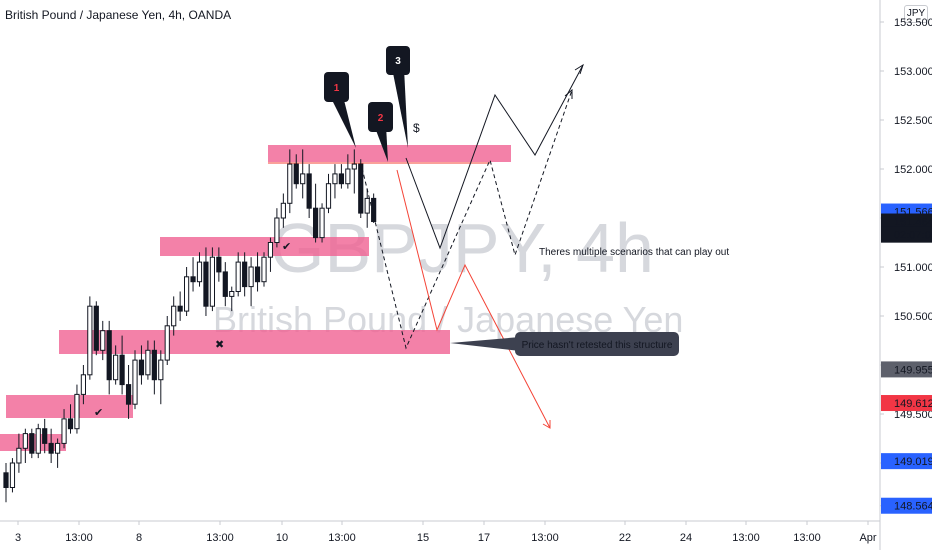 Image resolution: width=932 pixels, height=550 pixels. Describe the element at coordinates (913, 415) in the screenshot. I see `price-tick-label: 149.500` at that location.